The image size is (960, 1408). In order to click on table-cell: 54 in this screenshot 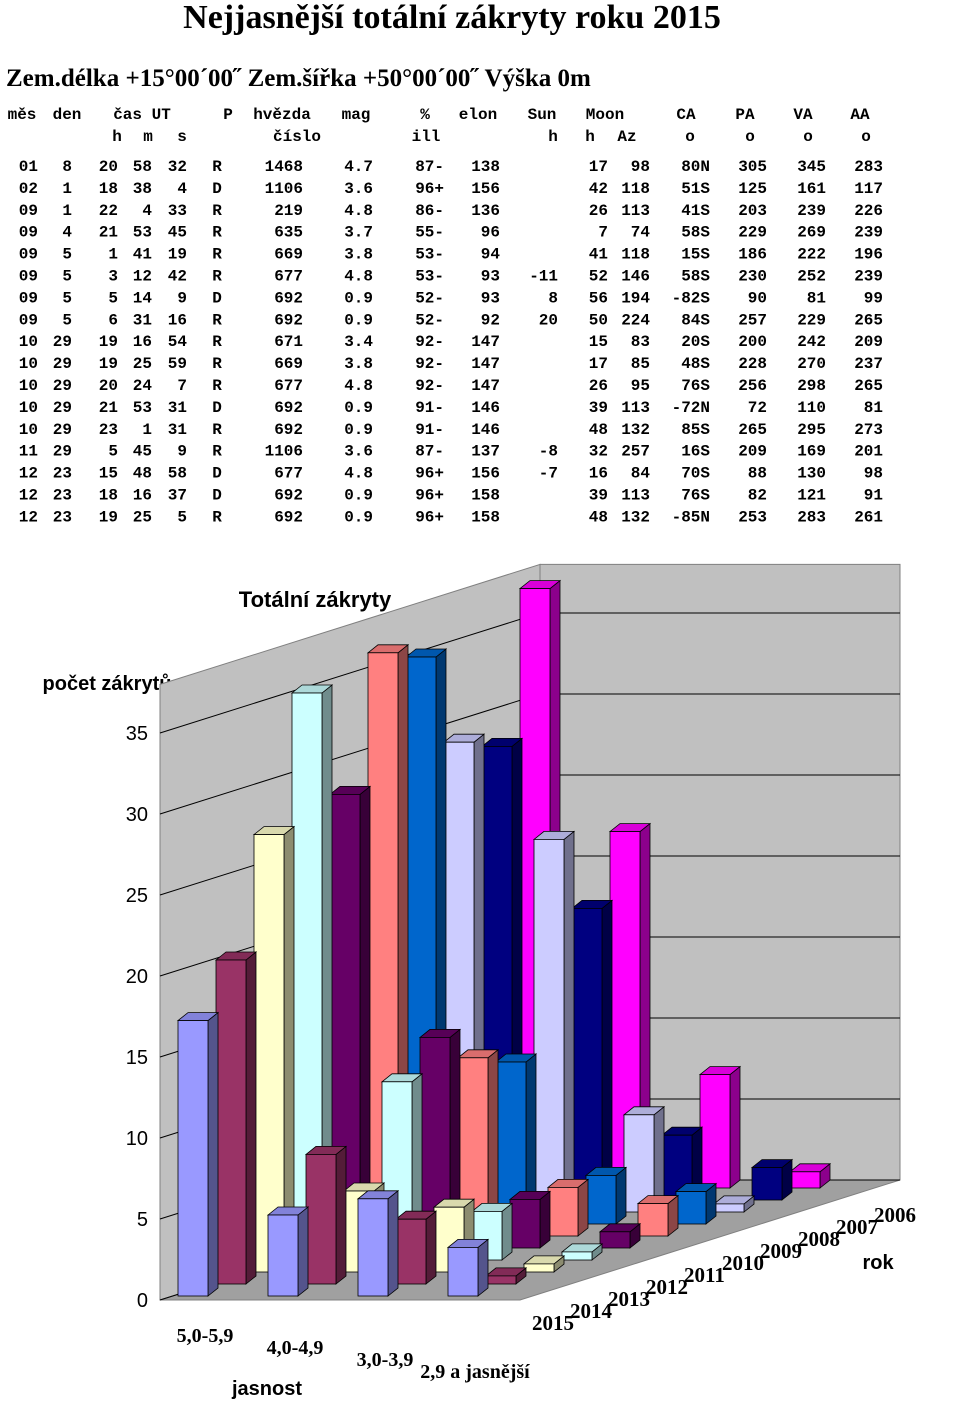, I will do `click(178, 342)`.